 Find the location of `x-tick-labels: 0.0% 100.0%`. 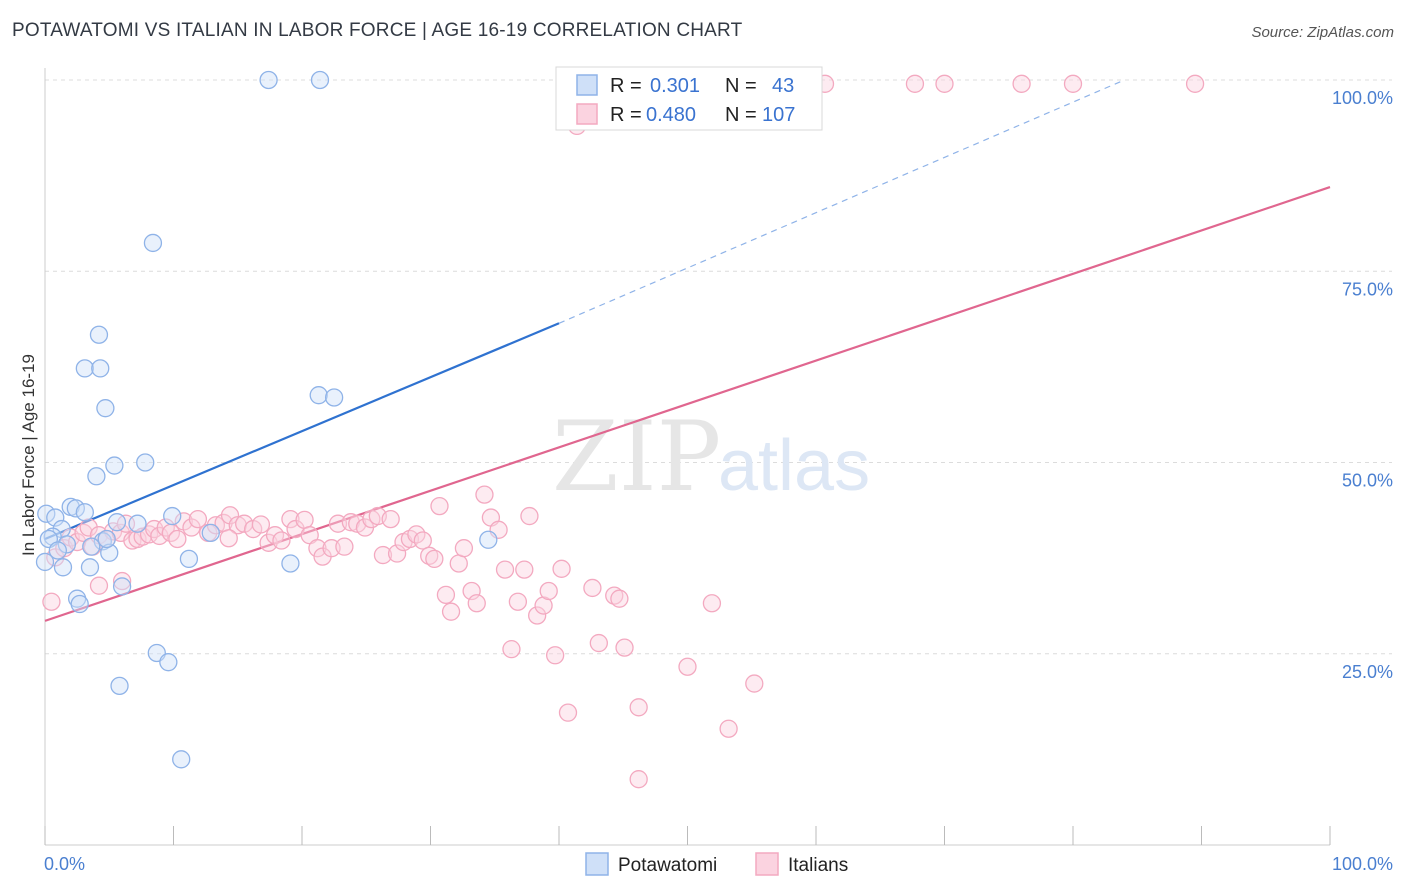

x-tick-labels: 0.0% 100.0% is located at coordinates (718, 864).